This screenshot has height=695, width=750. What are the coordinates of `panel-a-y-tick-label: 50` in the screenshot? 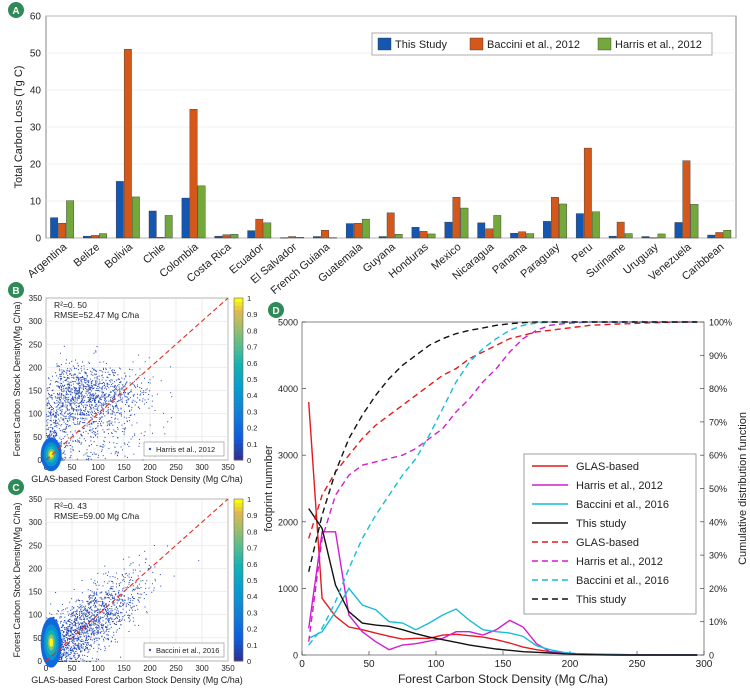 It's located at (36, 54).